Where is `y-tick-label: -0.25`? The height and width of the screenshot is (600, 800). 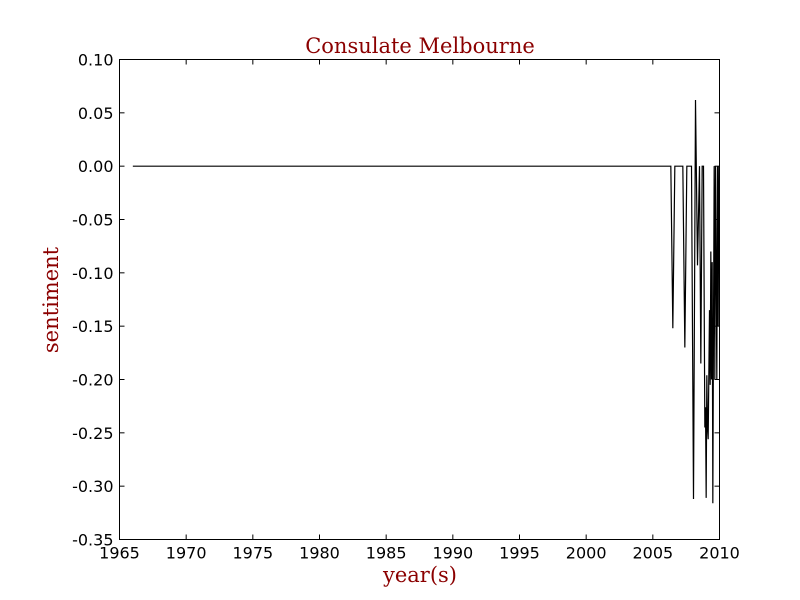
y-tick-label: -0.25 is located at coordinates (92, 433).